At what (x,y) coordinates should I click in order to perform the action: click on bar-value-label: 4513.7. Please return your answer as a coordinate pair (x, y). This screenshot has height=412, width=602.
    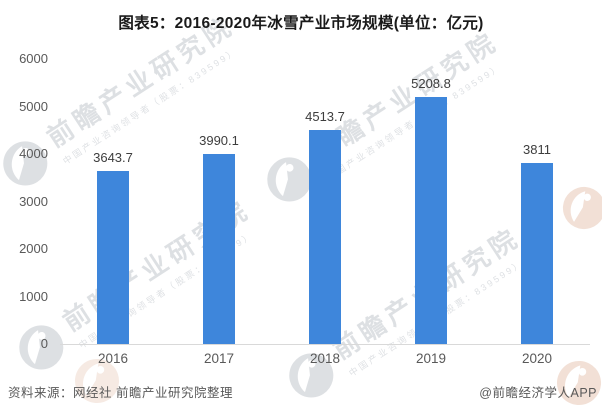
    Looking at the image, I should click on (325, 116).